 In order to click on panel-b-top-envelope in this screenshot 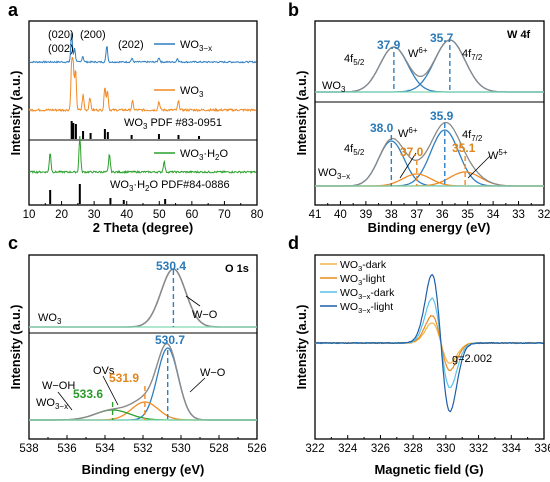, I will do `click(429, 66)`.